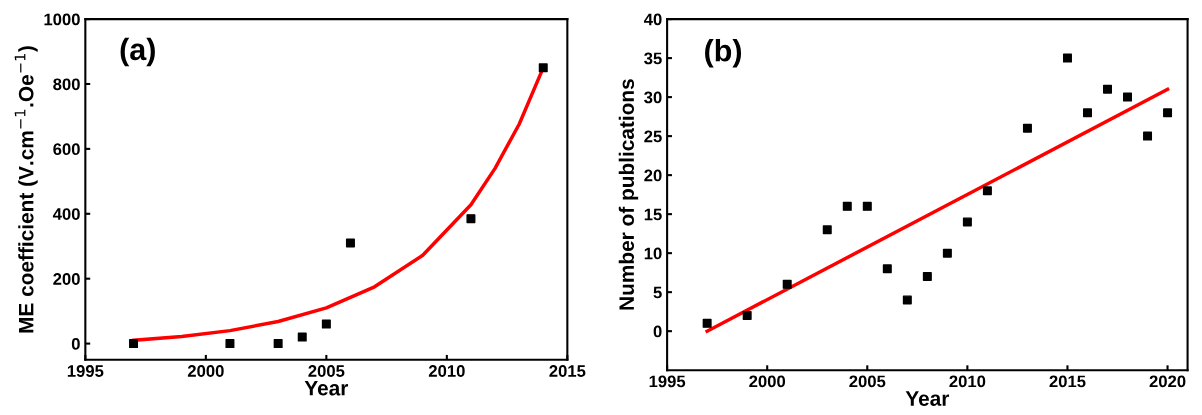  Describe the element at coordinates (653, 175) in the screenshot. I see `y-tick-label: 20` at that location.